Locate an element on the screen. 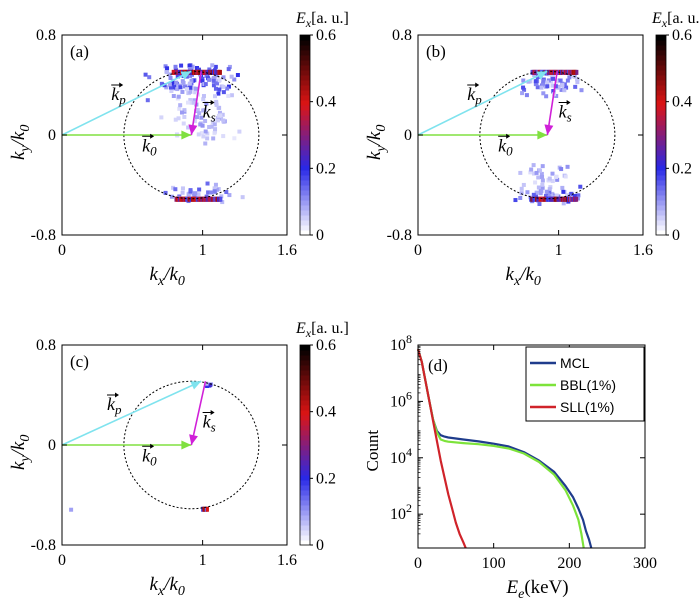 This screenshot has width=700, height=610. panel-label: (b) is located at coordinates (436, 51).